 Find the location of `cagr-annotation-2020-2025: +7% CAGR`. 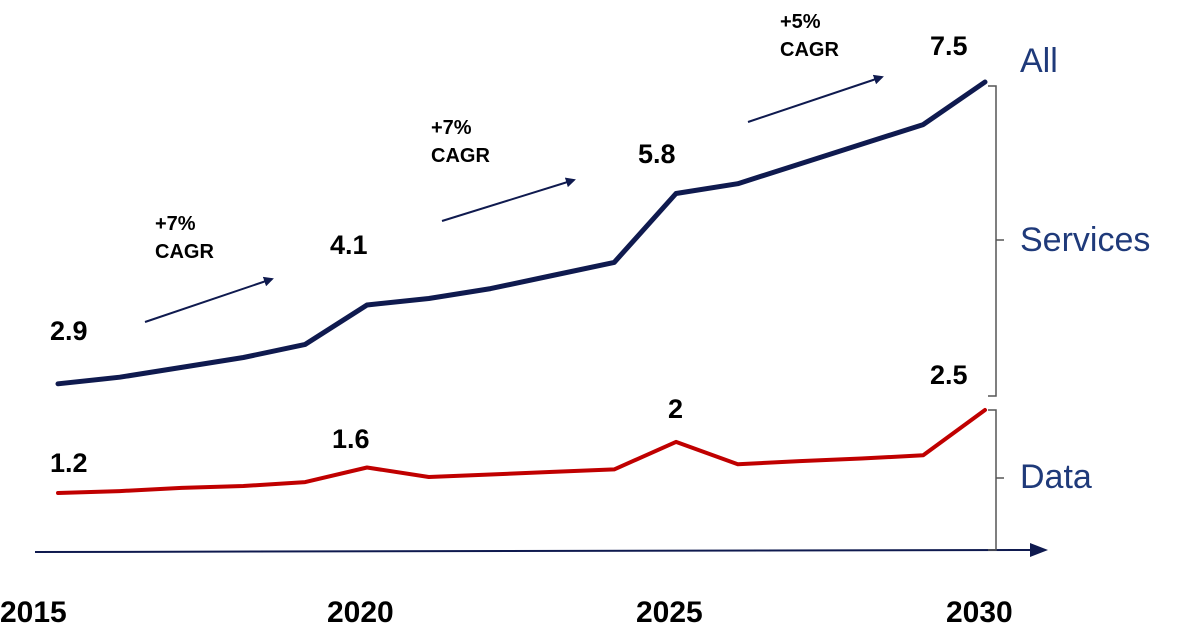

cagr-annotation-2020-2025: +7% CAGR is located at coordinates (503, 169).